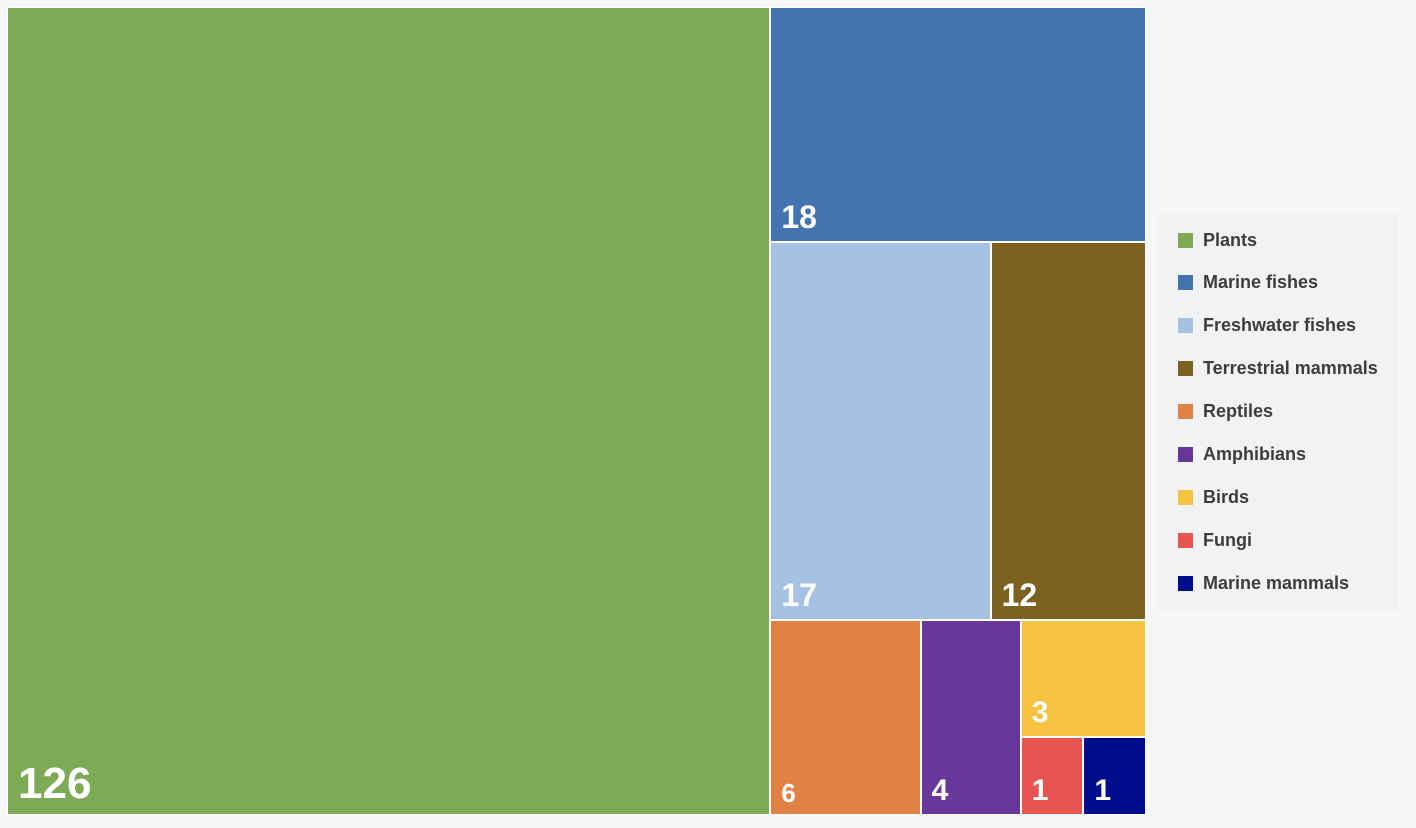 This screenshot has height=828, width=1416. What do you see at coordinates (1226, 496) in the screenshot?
I see `legend-label: Birds` at bounding box center [1226, 496].